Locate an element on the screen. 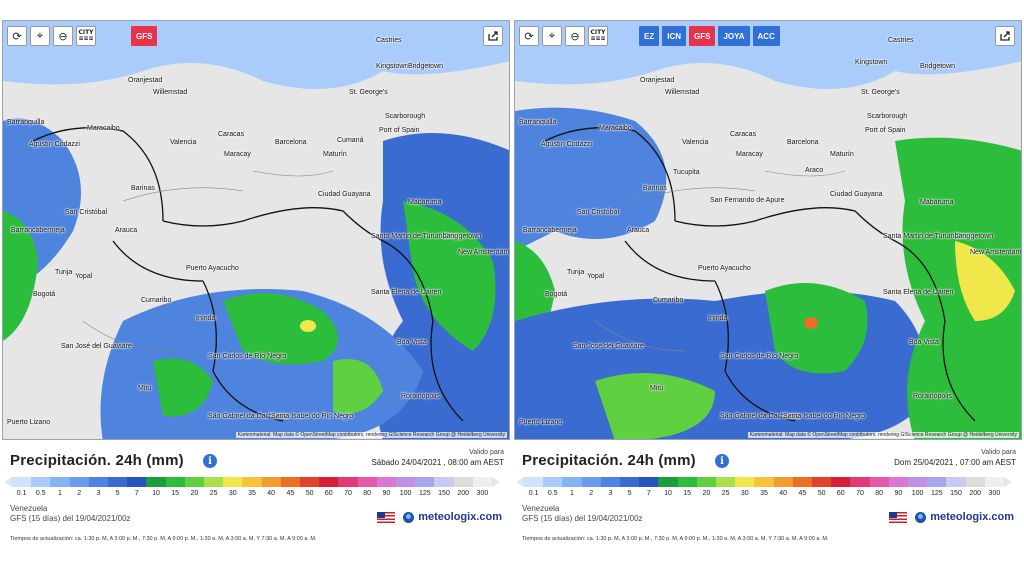  city-label: Mabaruma is located at coordinates (425, 202).